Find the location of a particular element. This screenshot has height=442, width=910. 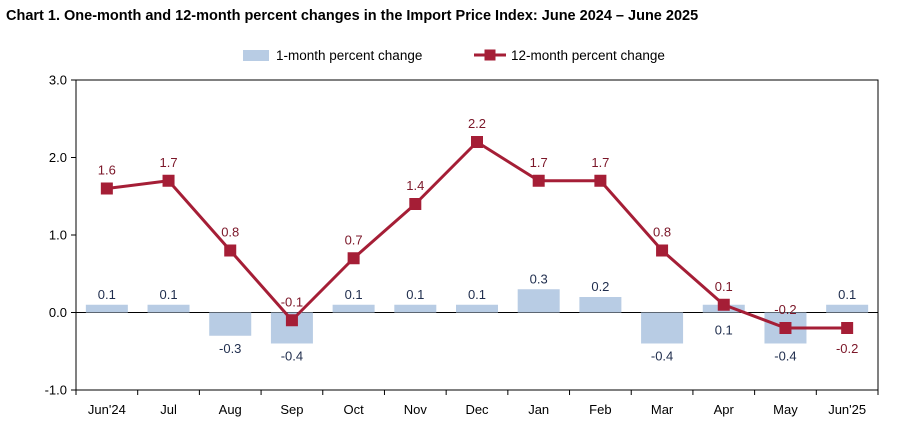

x-tick-label: Mar is located at coordinates (662, 409).